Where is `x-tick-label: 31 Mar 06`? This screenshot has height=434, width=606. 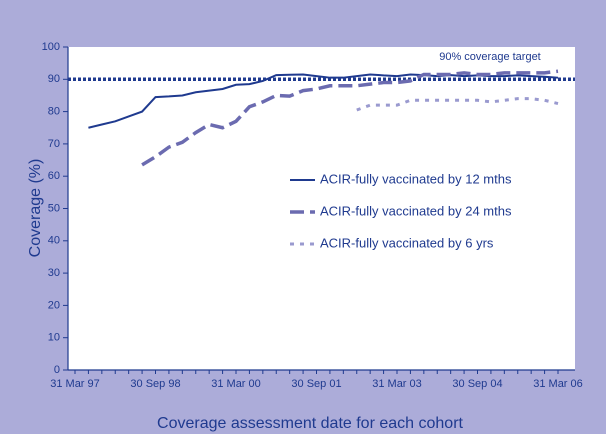
x-tick-label: 31 Mar 06 is located at coordinates (558, 384).